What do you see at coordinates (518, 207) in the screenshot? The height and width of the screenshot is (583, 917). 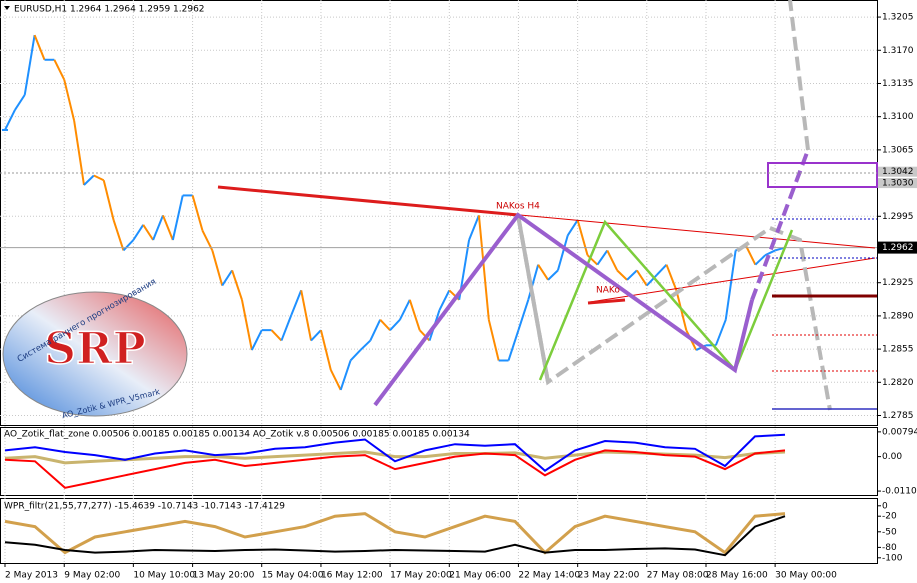 I see `annotation: NAKos H4` at bounding box center [518, 207].